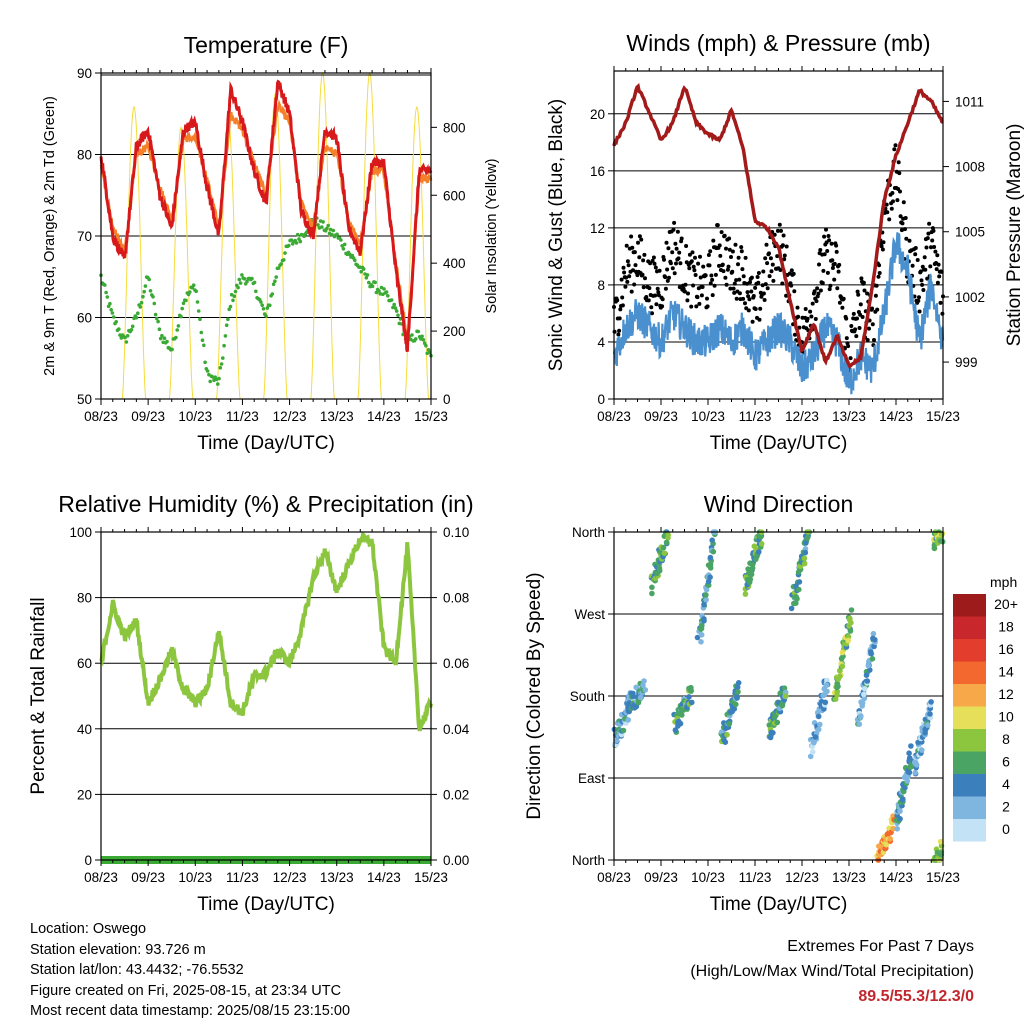 The image size is (1024, 1024). I want to click on y-tick-label: 40, so click(84, 729).